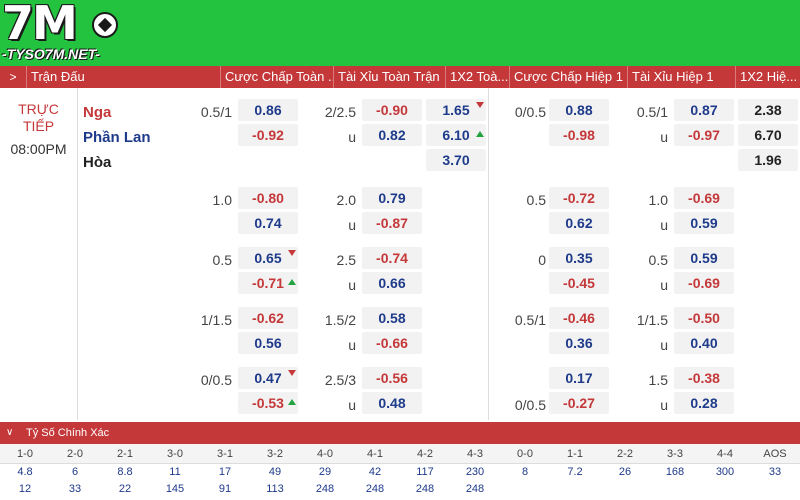 The height and width of the screenshot is (500, 800). Describe the element at coordinates (375, 472) in the screenshot. I see `score-odds: 42` at that location.